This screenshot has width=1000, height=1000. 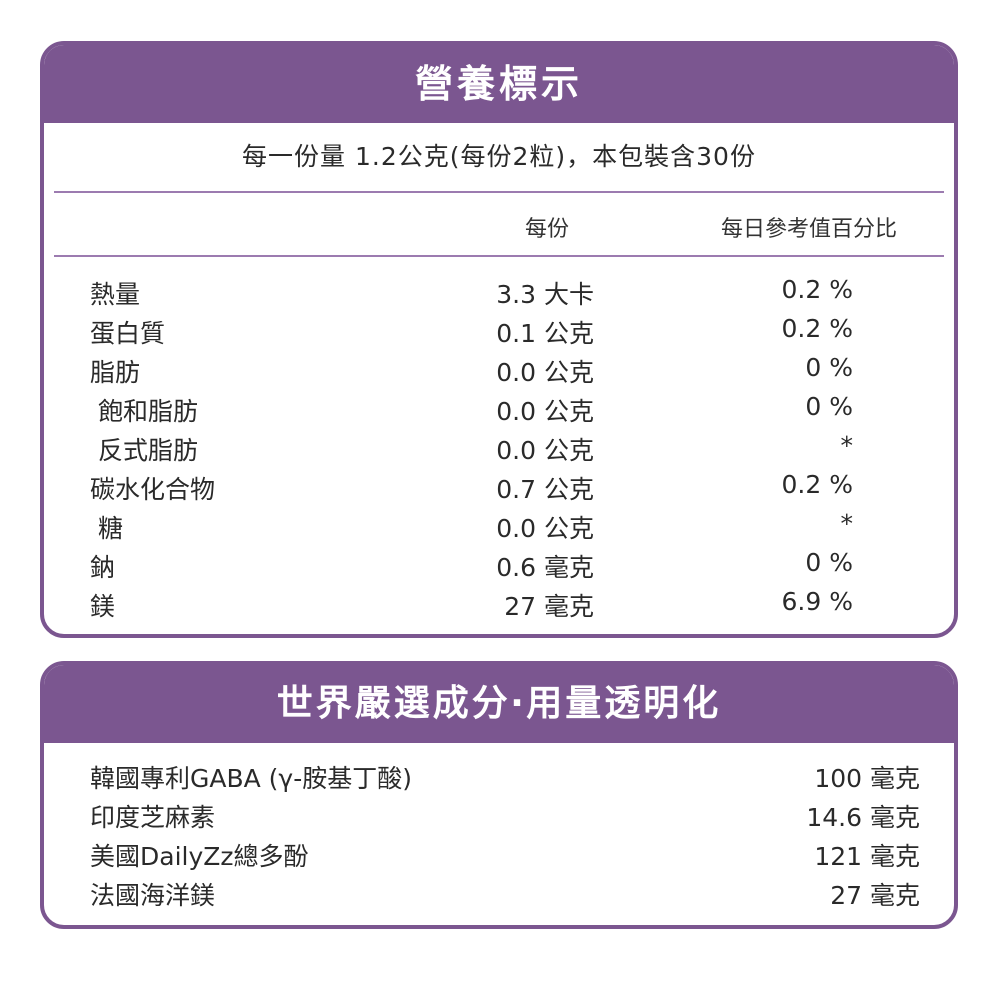 What do you see at coordinates (545, 567) in the screenshot?
I see `nutrient-amount: 0.6 毫克` at bounding box center [545, 567].